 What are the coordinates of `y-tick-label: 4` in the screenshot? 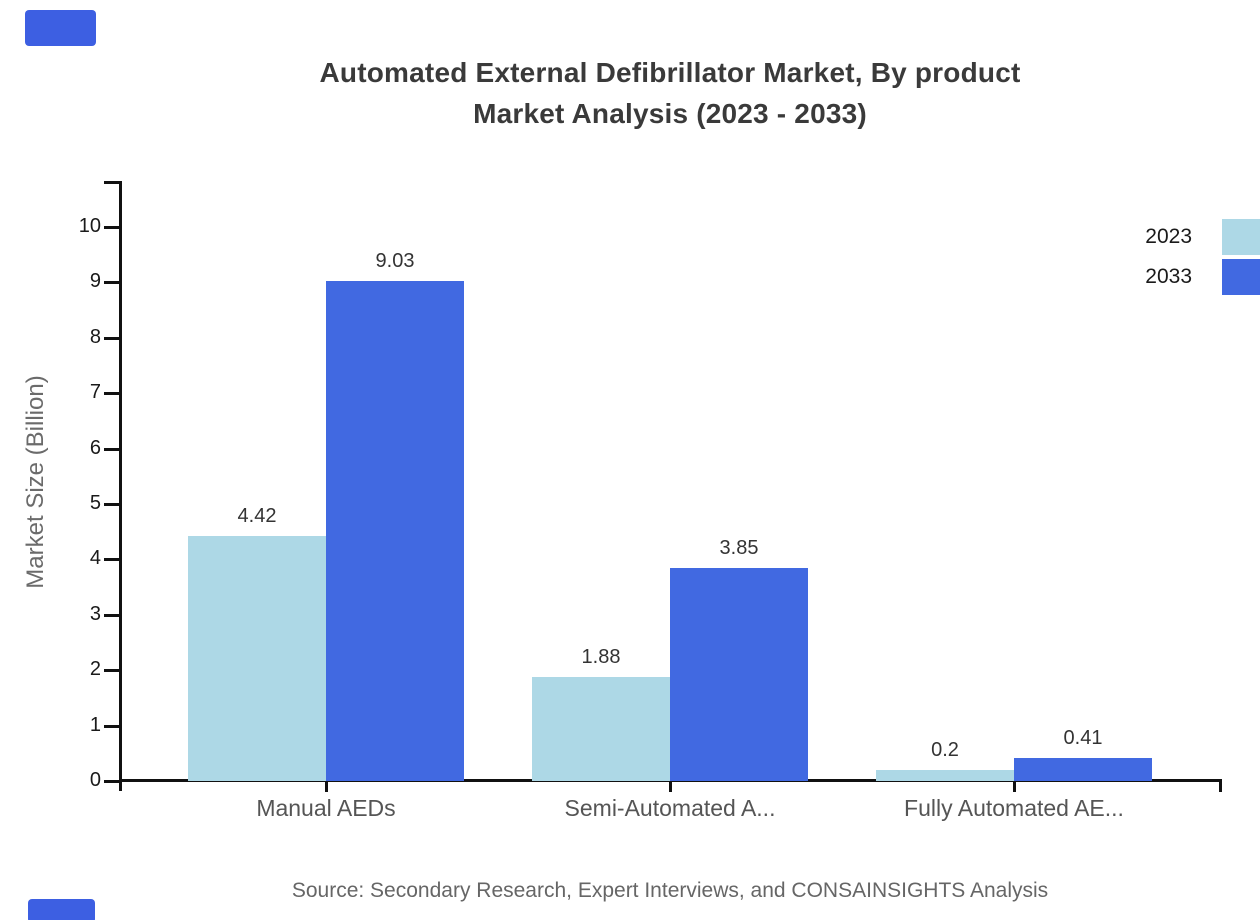 It's located at (95, 558).